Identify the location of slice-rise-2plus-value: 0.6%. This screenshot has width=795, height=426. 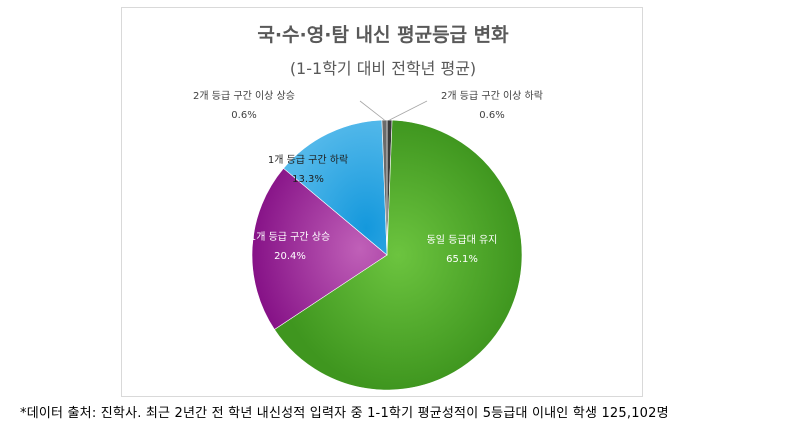
(243, 115).